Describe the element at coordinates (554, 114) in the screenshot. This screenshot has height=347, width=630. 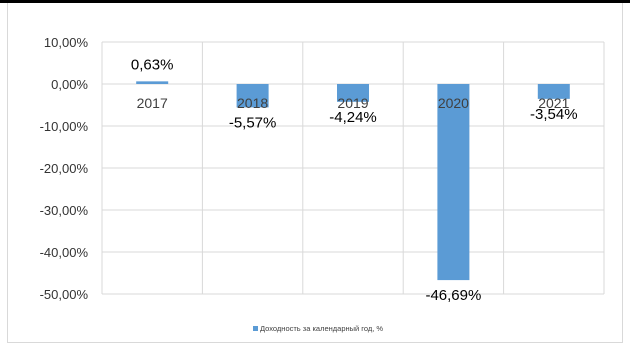
I see `data-label-2021: -3,54%` at that location.